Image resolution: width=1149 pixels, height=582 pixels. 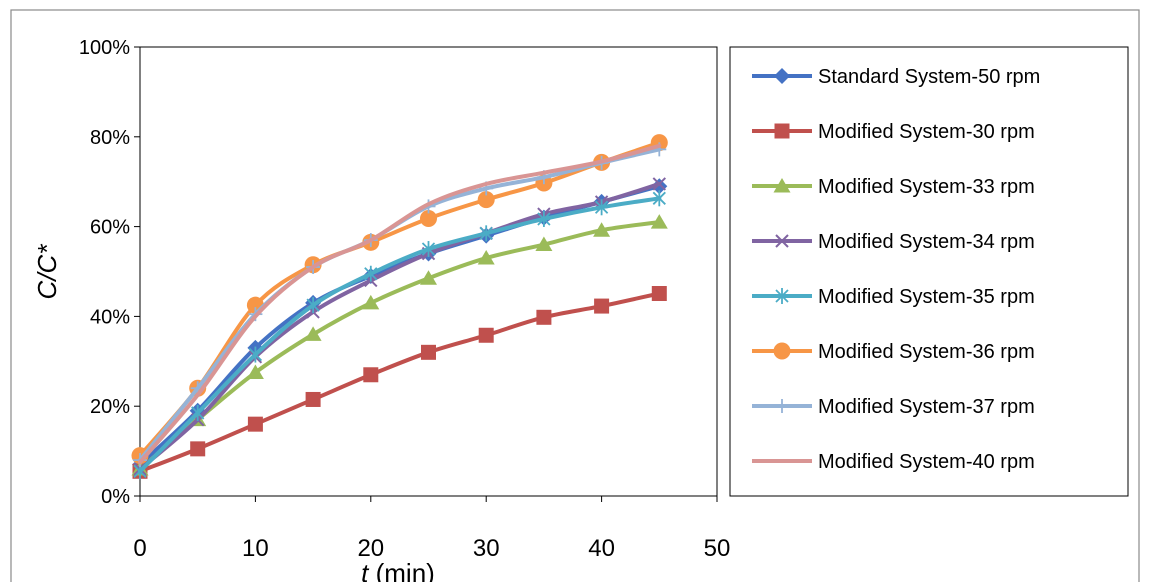 What do you see at coordinates (255, 548) in the screenshot?
I see `x-tick-label: 10` at bounding box center [255, 548].